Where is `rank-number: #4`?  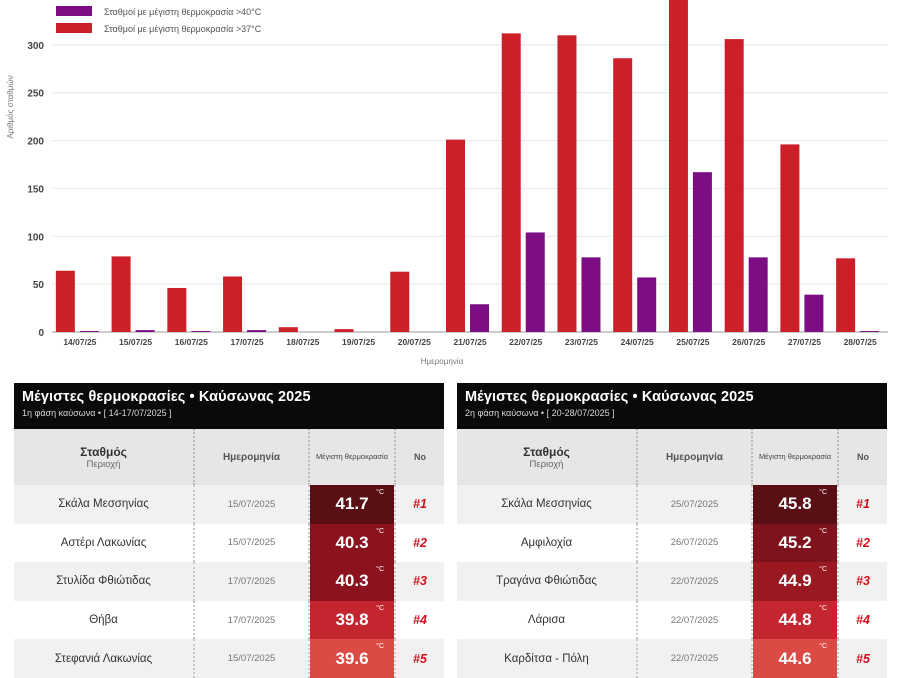
rank-number: #4 is located at coordinates (419, 620).